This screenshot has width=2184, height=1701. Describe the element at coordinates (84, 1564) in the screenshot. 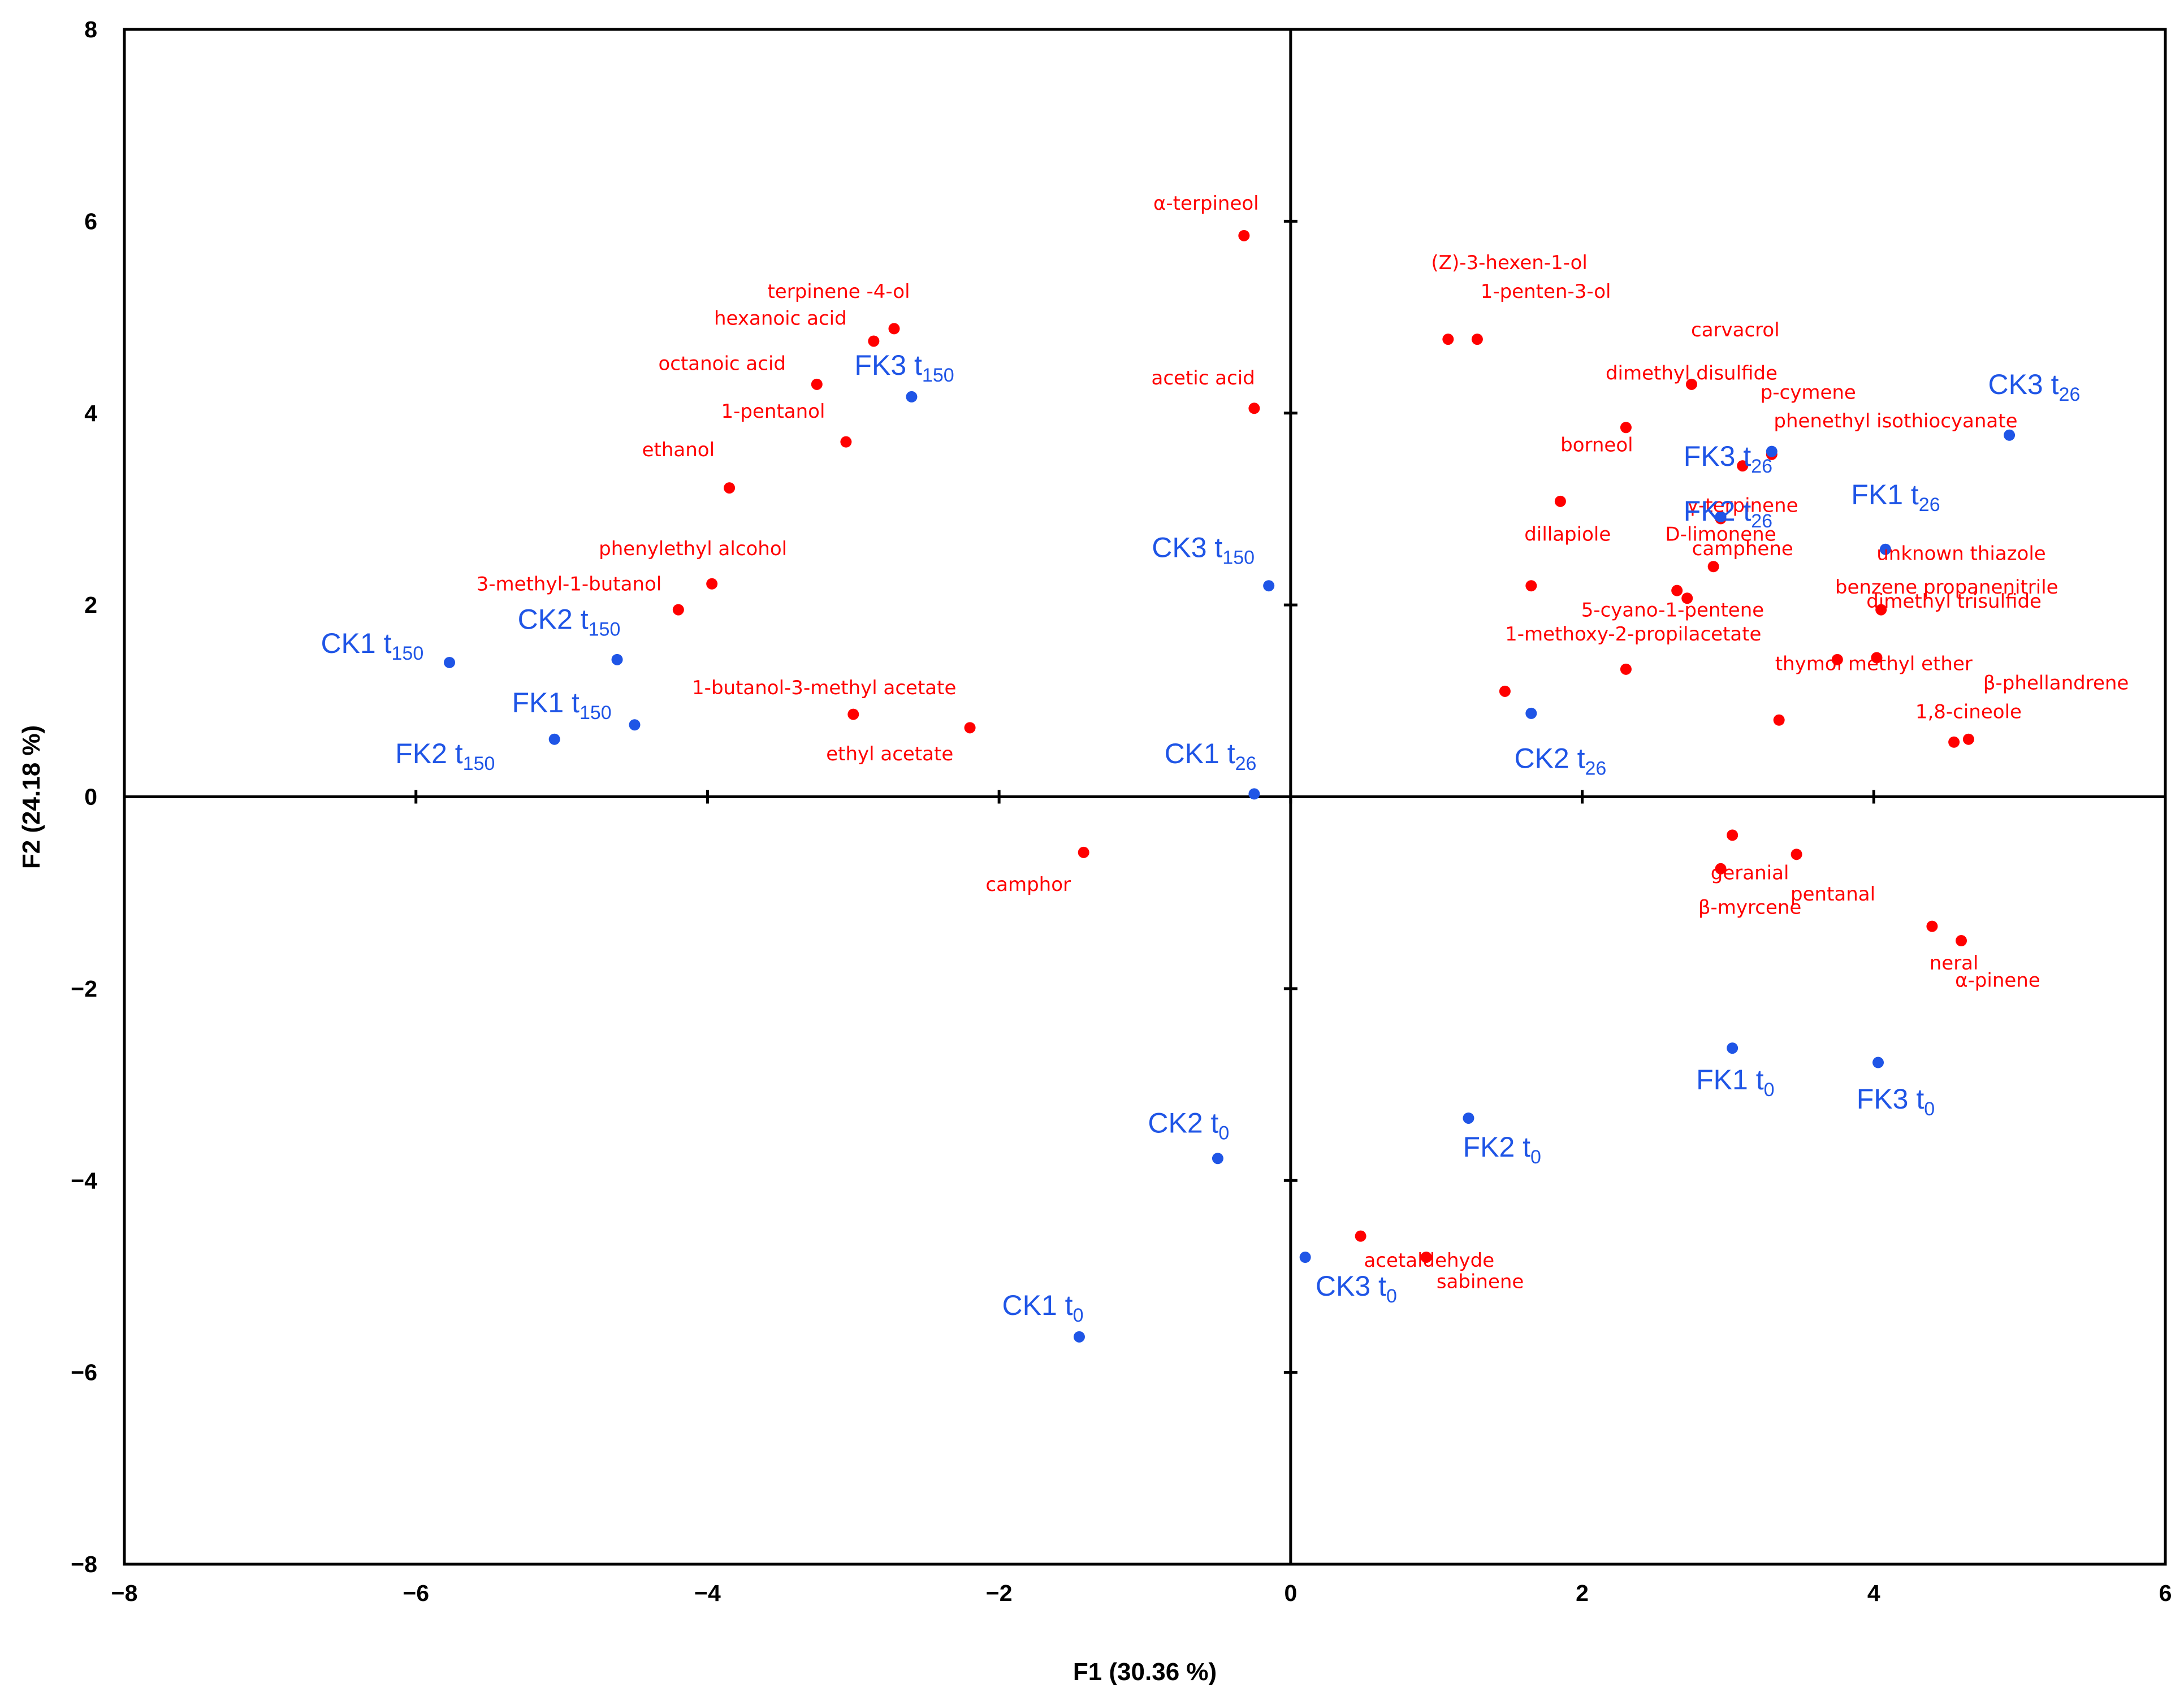

I see `y-tick-label: −8` at that location.